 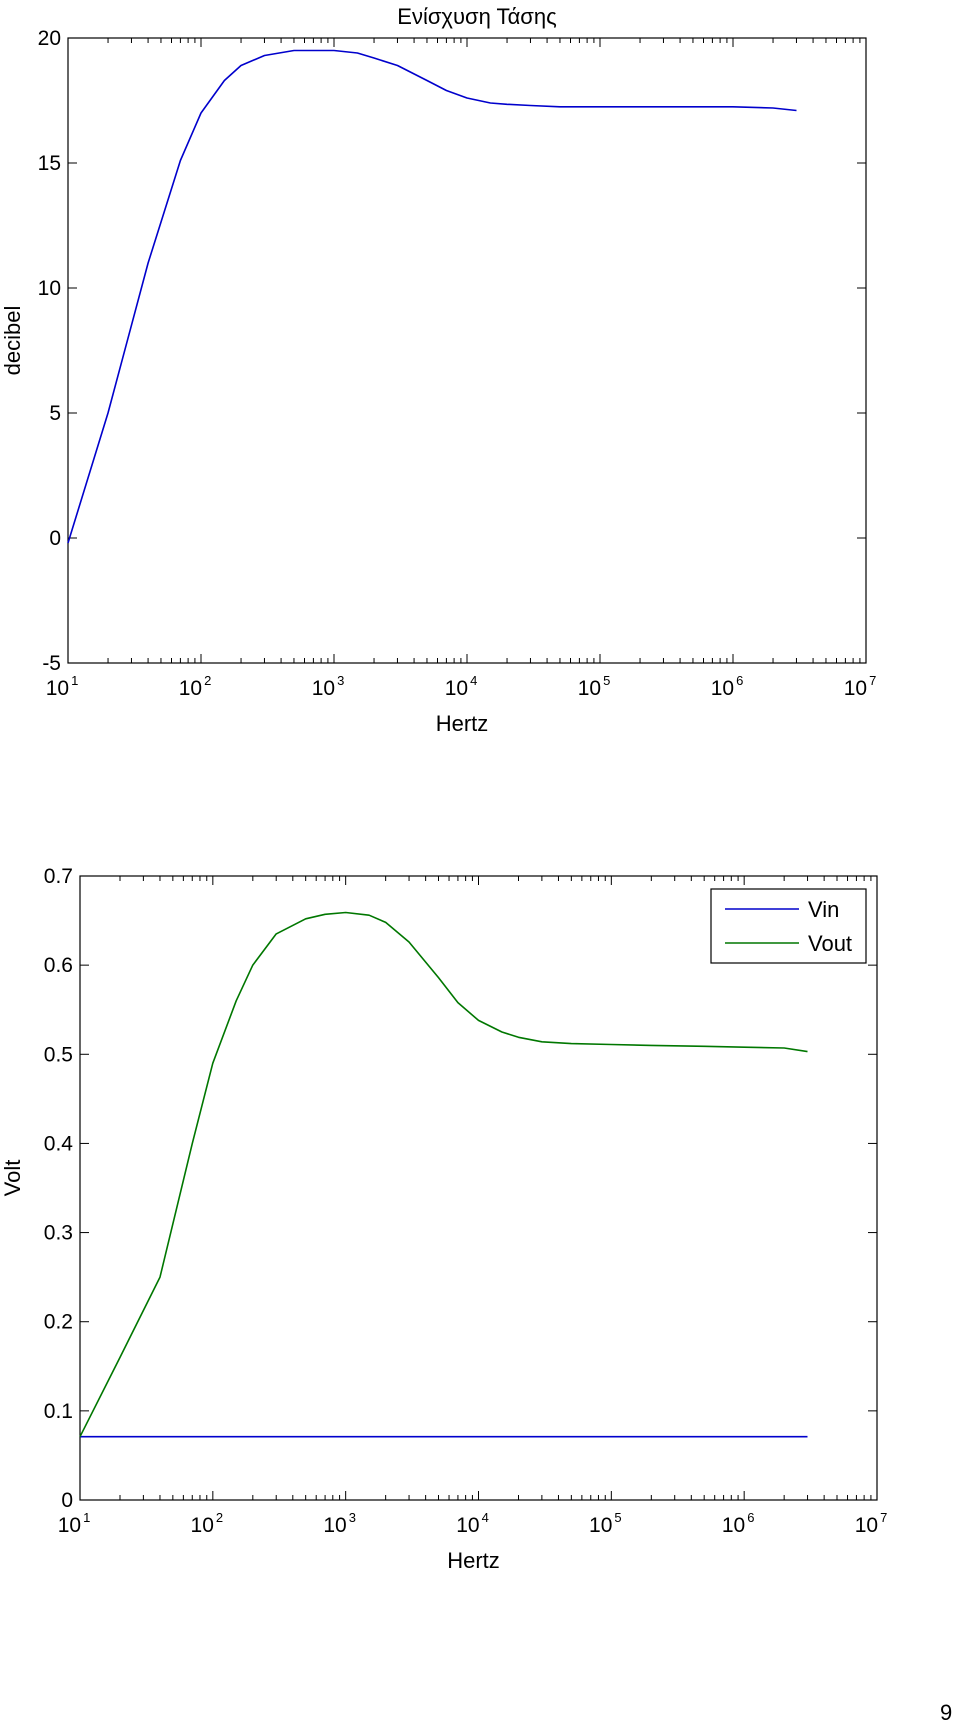 I want to click on y-tick-label: 10, so click(x=49, y=288).